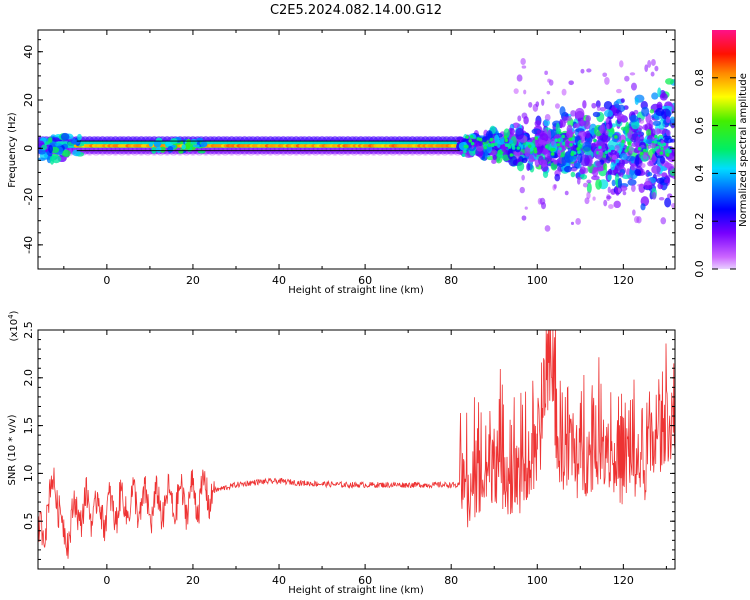  I want to click on band-boundaries, so click(268, 146).